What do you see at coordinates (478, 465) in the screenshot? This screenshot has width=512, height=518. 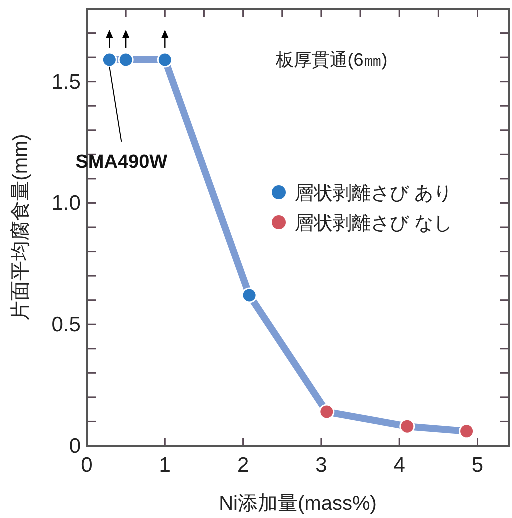 I see `x-tick-label: 5` at bounding box center [478, 465].